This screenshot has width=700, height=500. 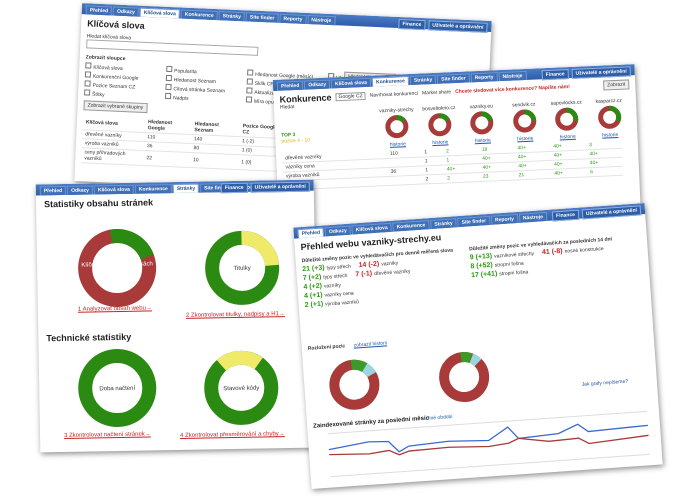 What do you see at coordinates (605, 383) in the screenshot?
I see `link: Jak grafy nepíšeme?` at bounding box center [605, 383].